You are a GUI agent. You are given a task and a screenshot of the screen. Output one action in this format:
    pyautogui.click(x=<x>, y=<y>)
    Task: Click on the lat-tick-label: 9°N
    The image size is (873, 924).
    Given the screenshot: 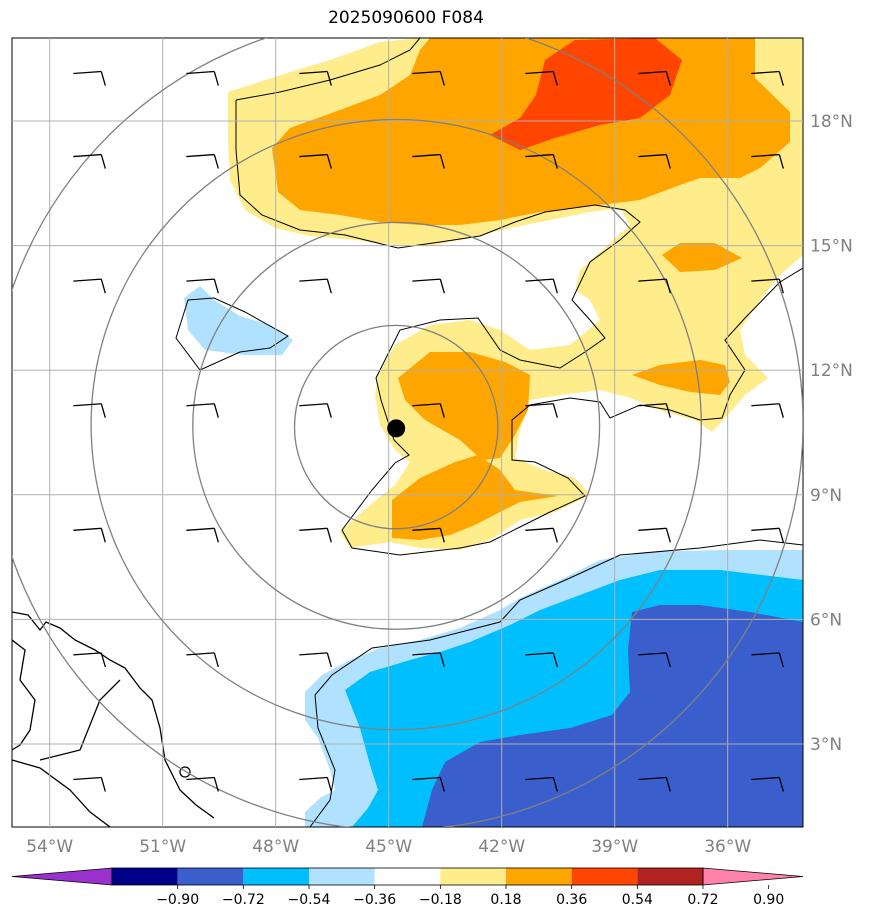 What is the action you would take?
    pyautogui.click(x=826, y=496)
    